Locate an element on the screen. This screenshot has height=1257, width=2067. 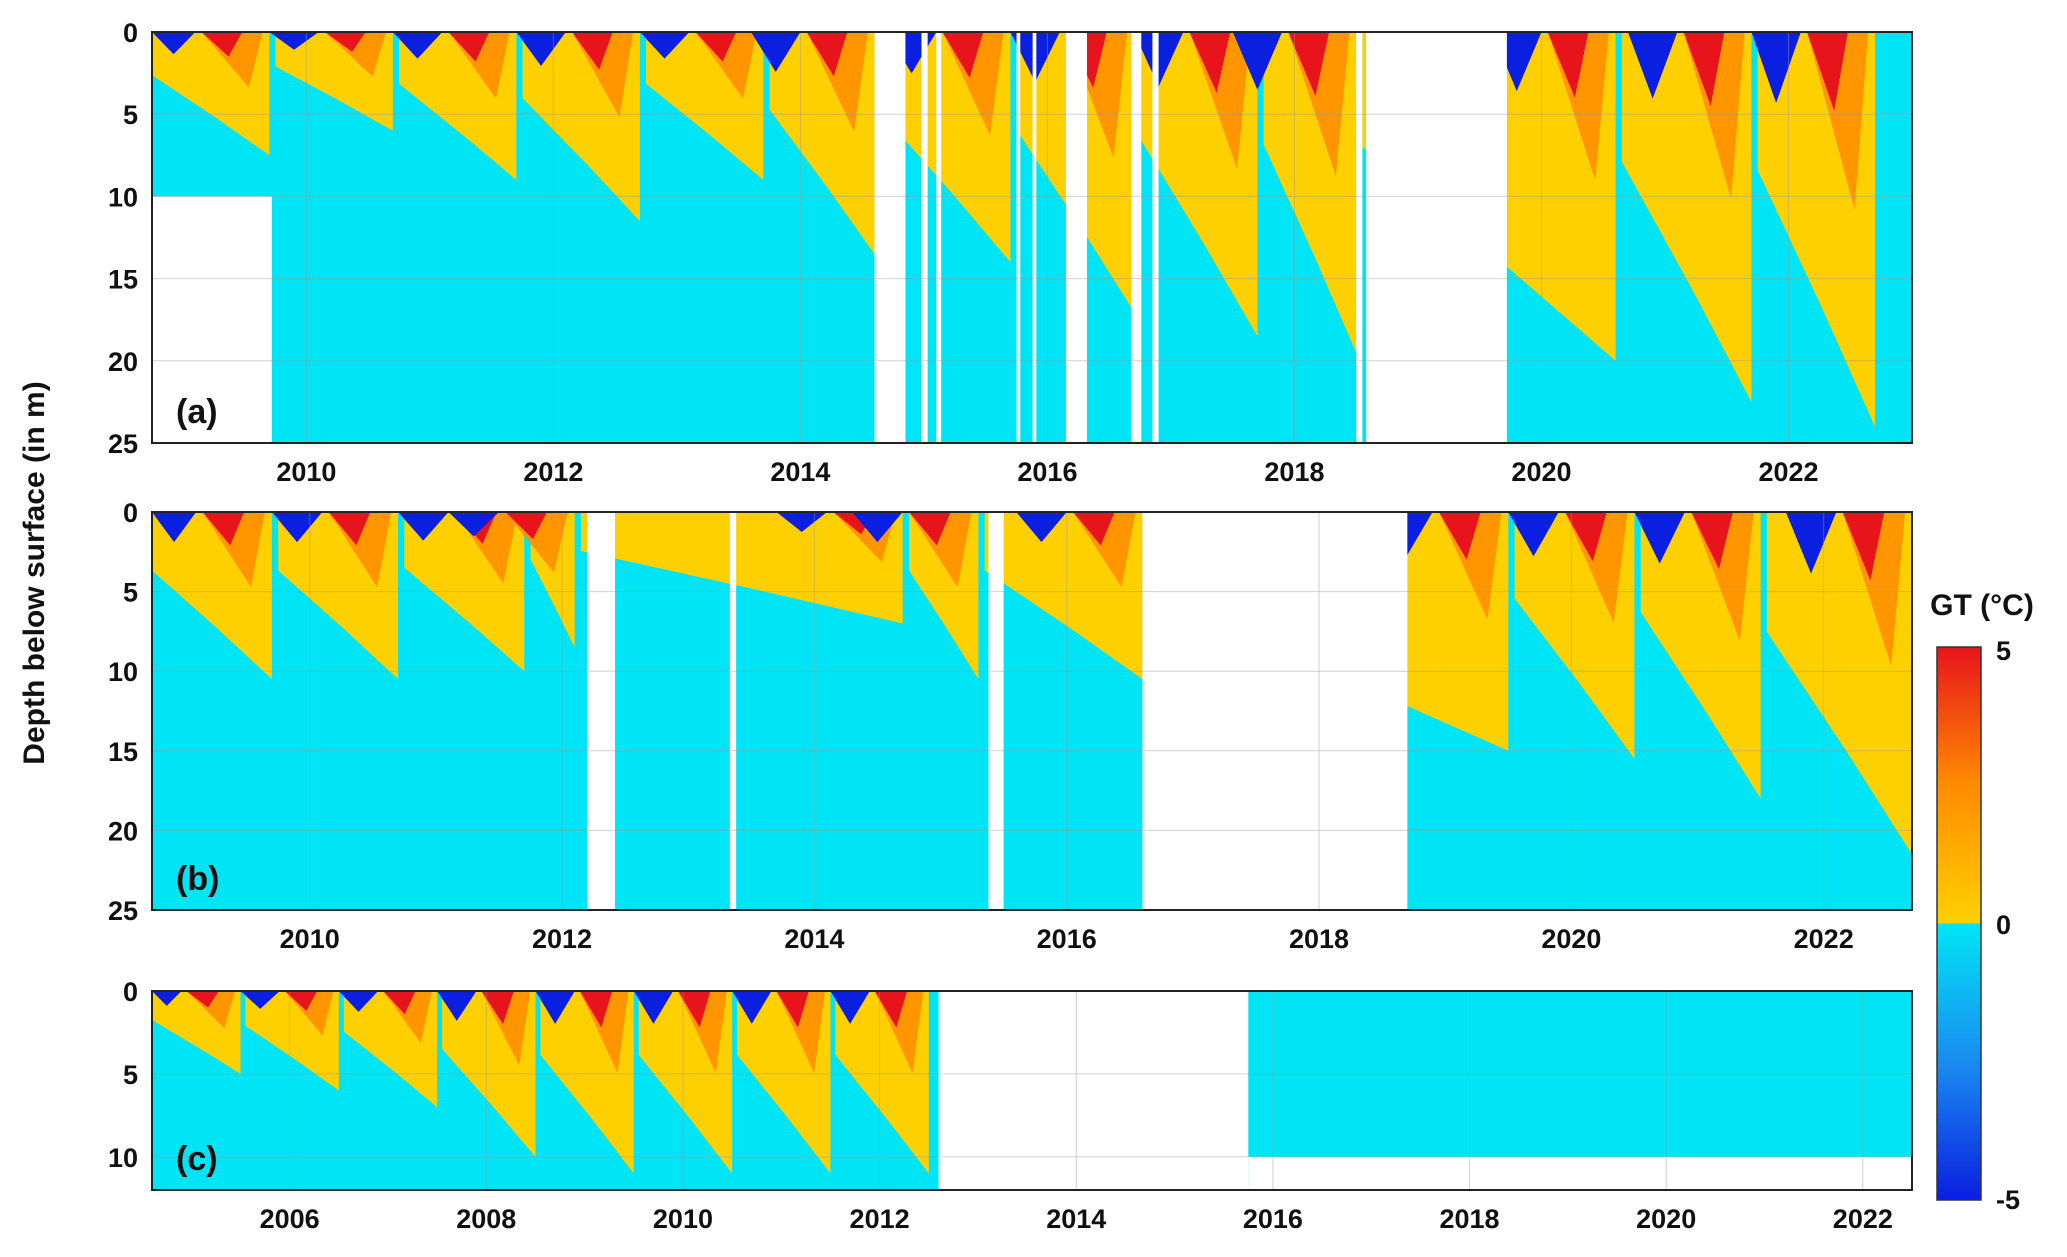
x-tick-label: 2008 is located at coordinates (486, 1219).